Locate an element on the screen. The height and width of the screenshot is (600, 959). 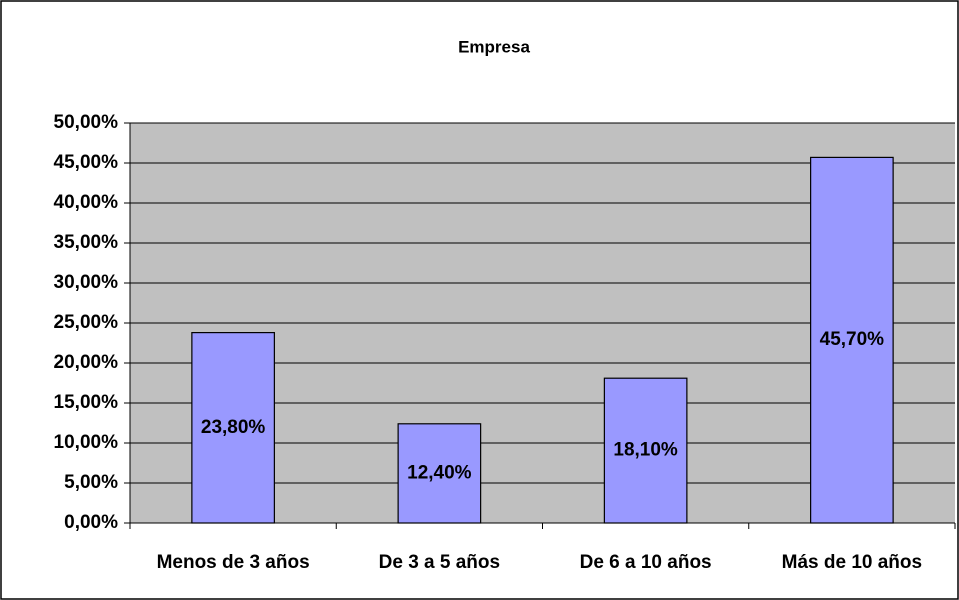
x-tick-label: Menos de 3 años is located at coordinates (233, 562).